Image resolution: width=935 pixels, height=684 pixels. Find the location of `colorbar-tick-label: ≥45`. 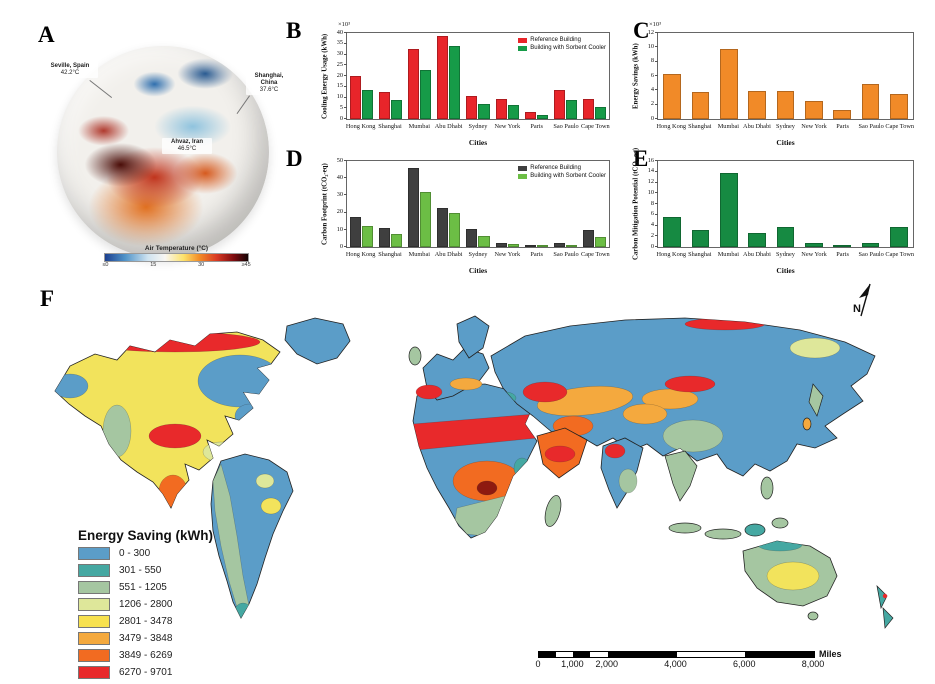

colorbar-tick-label: ≥45 is located at coordinates (246, 265).